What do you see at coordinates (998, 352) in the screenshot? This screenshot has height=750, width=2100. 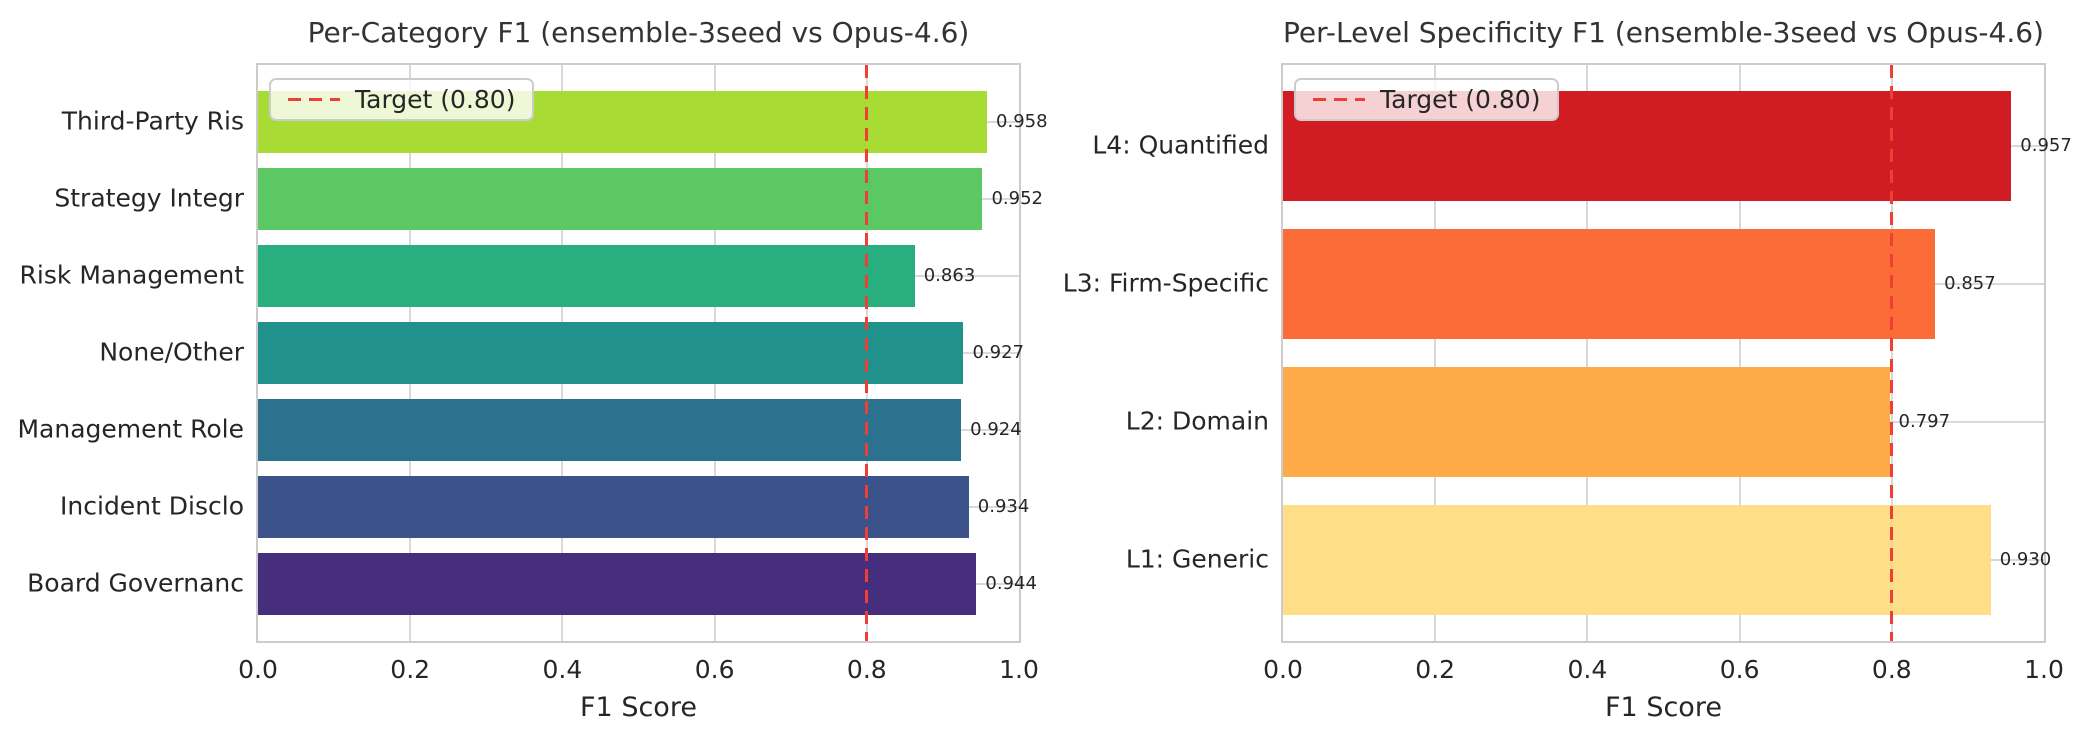 I see `bar-value-label: 0.927` at bounding box center [998, 352].